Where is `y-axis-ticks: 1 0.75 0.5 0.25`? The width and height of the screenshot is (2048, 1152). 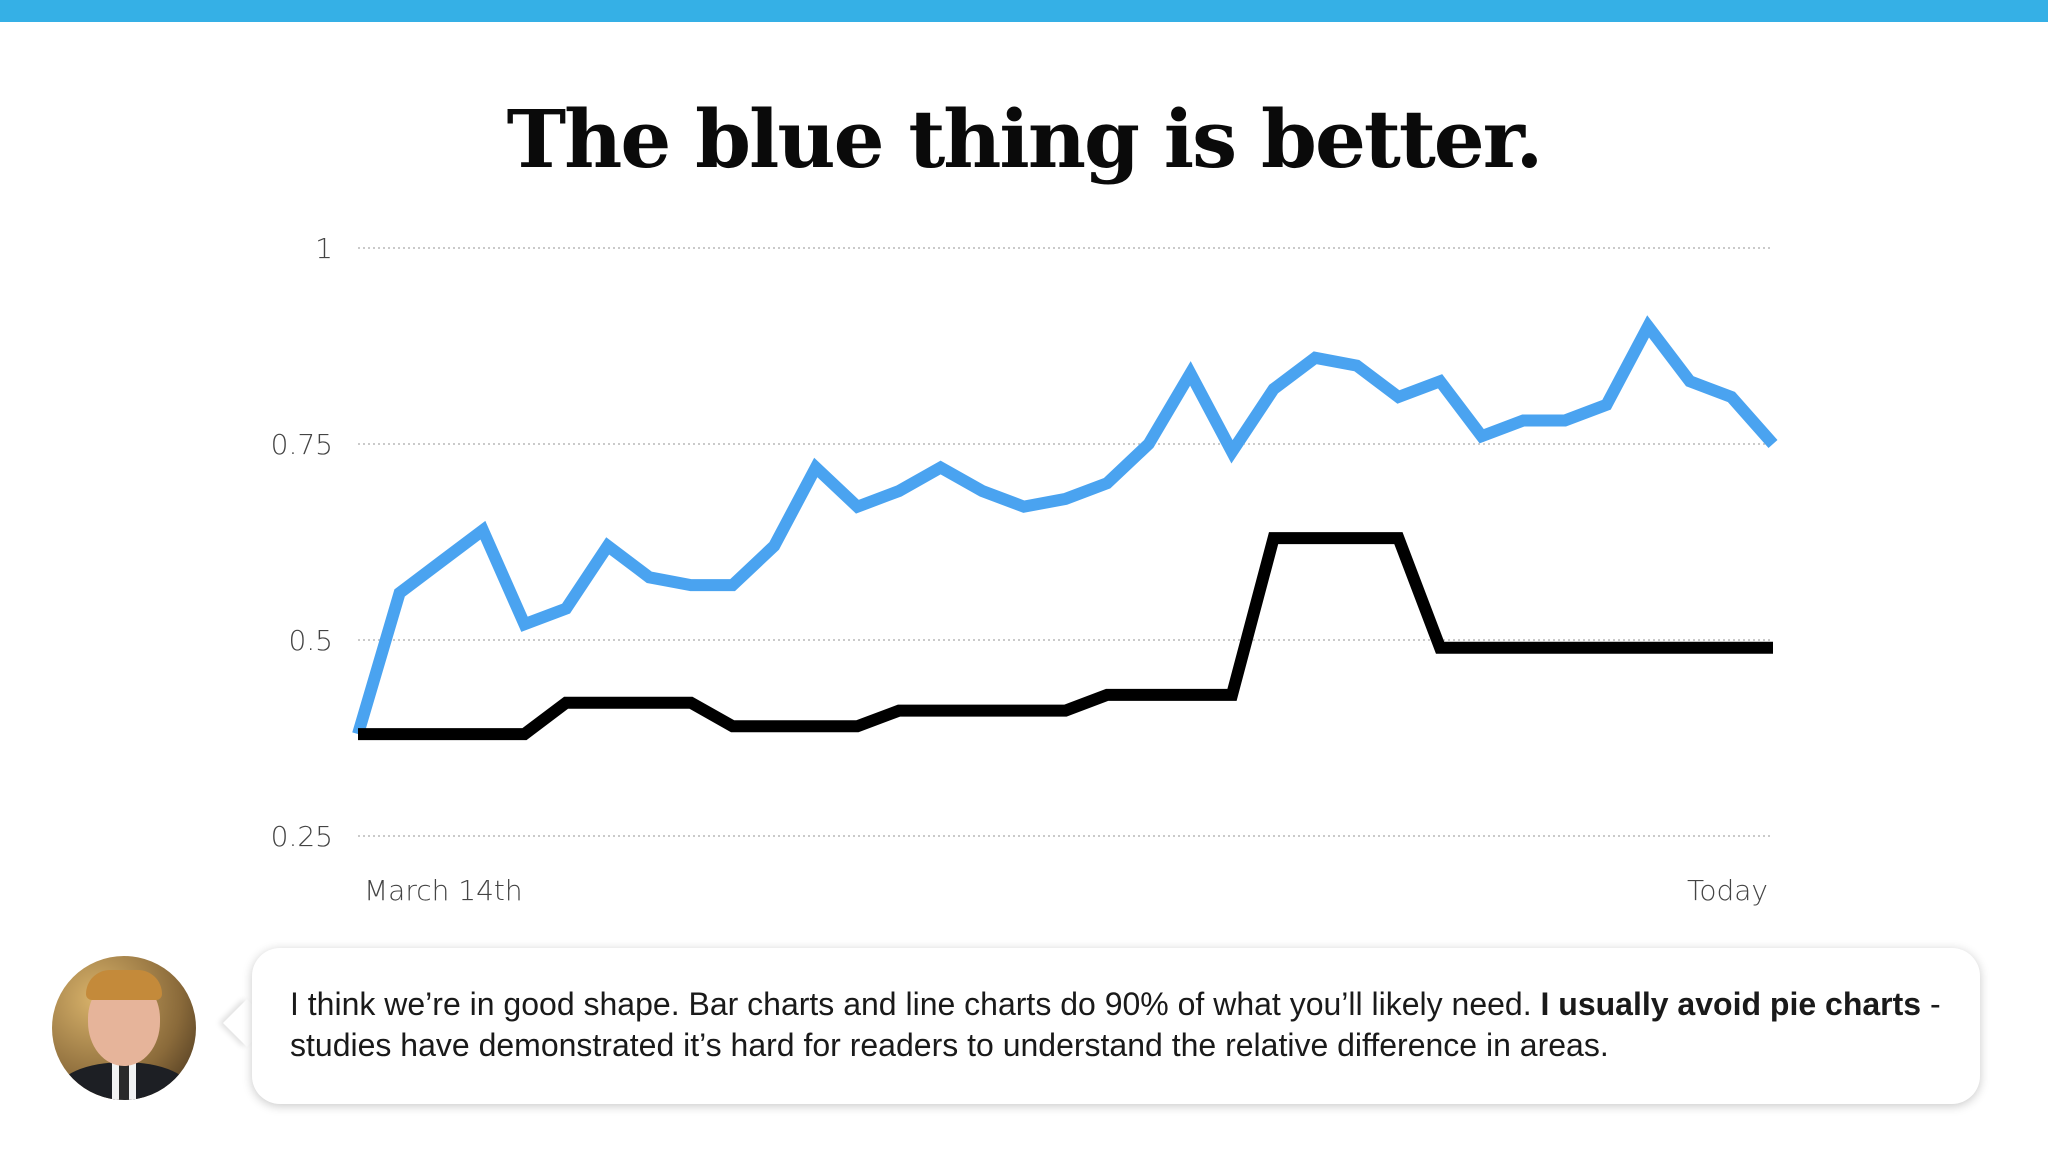
y-axis-ticks: 1 0.75 0.5 0.25 is located at coordinates (302, 542).